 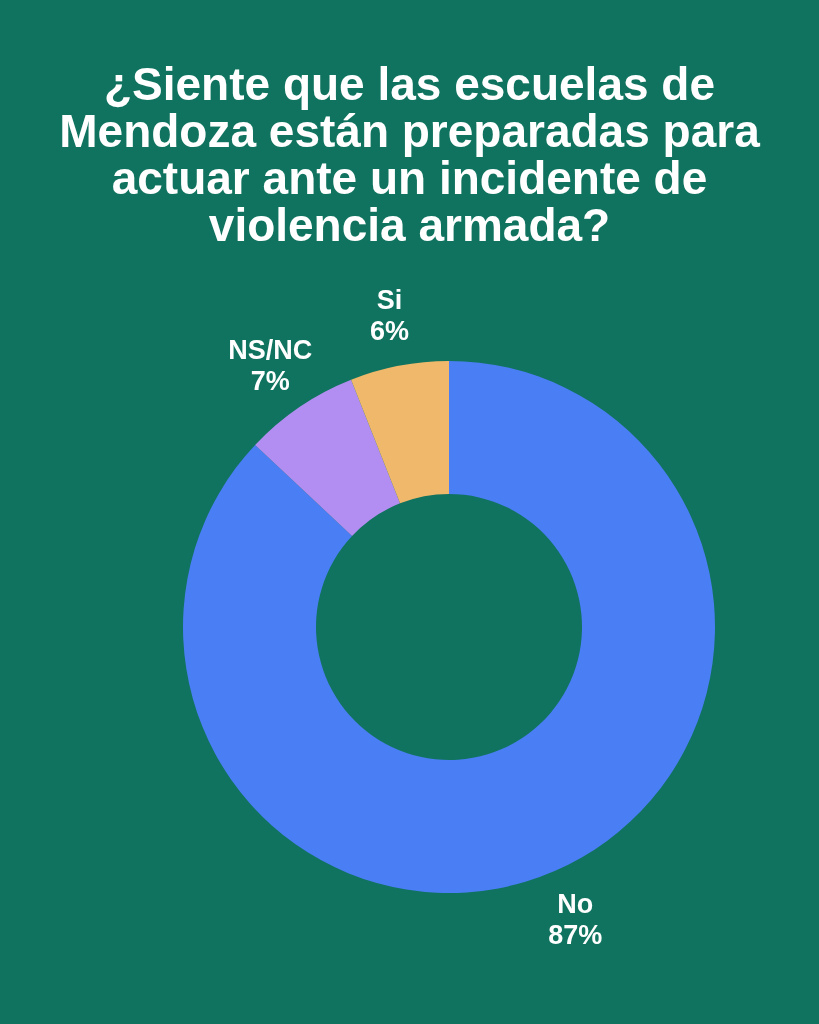 What do you see at coordinates (389, 331) in the screenshot?
I see `data-label: 6%` at bounding box center [389, 331].